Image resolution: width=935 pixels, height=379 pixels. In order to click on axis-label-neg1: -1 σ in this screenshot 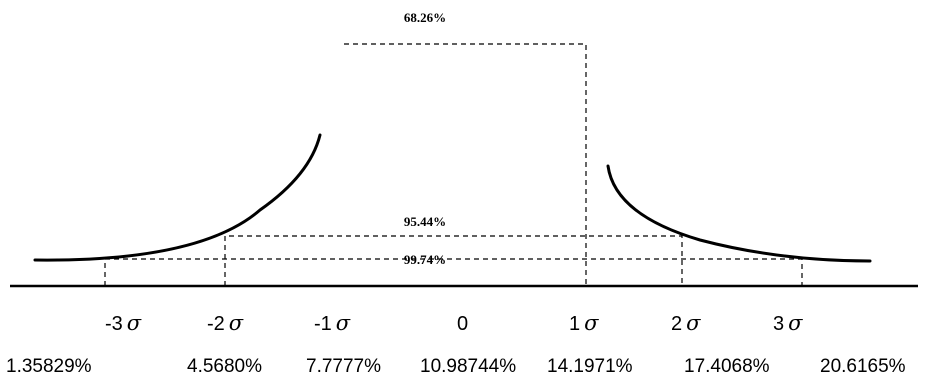, I will do `click(332, 323)`.